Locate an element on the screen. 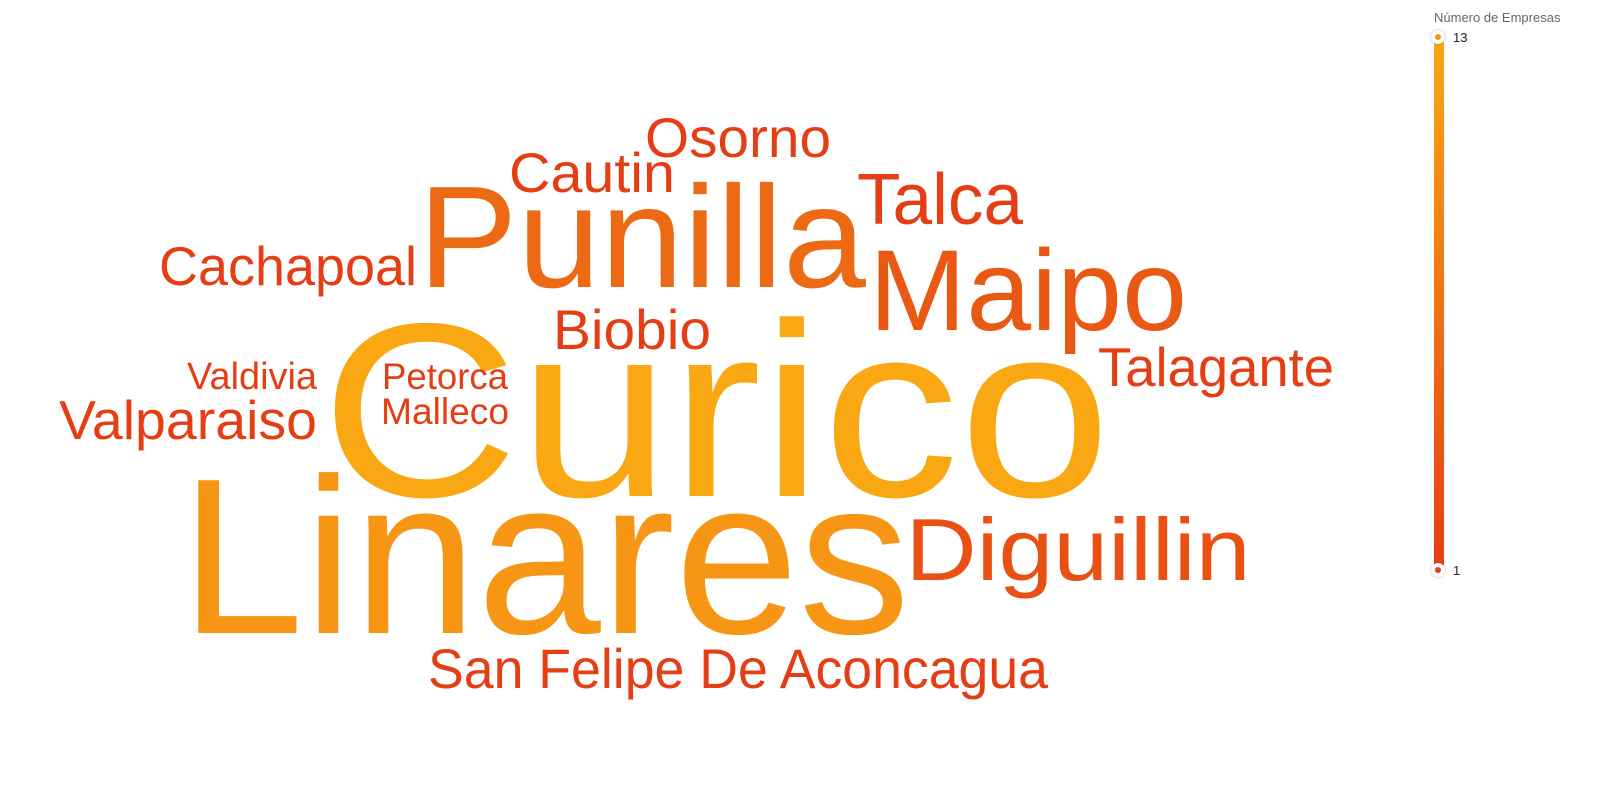  word-linares: Linares is located at coordinates (545, 557).